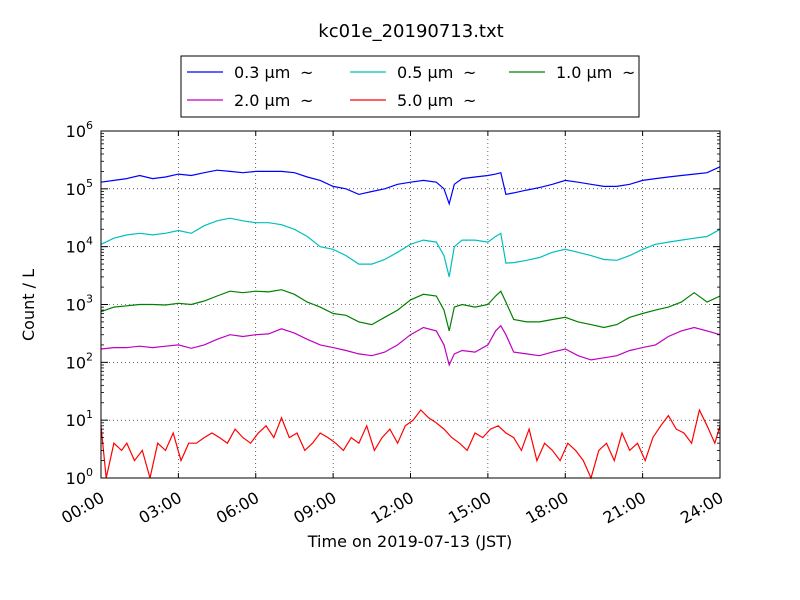 This screenshot has width=800, height=600. Describe the element at coordinates (392, 508) in the screenshot. I see `x-tick-label: 12:00` at that location.